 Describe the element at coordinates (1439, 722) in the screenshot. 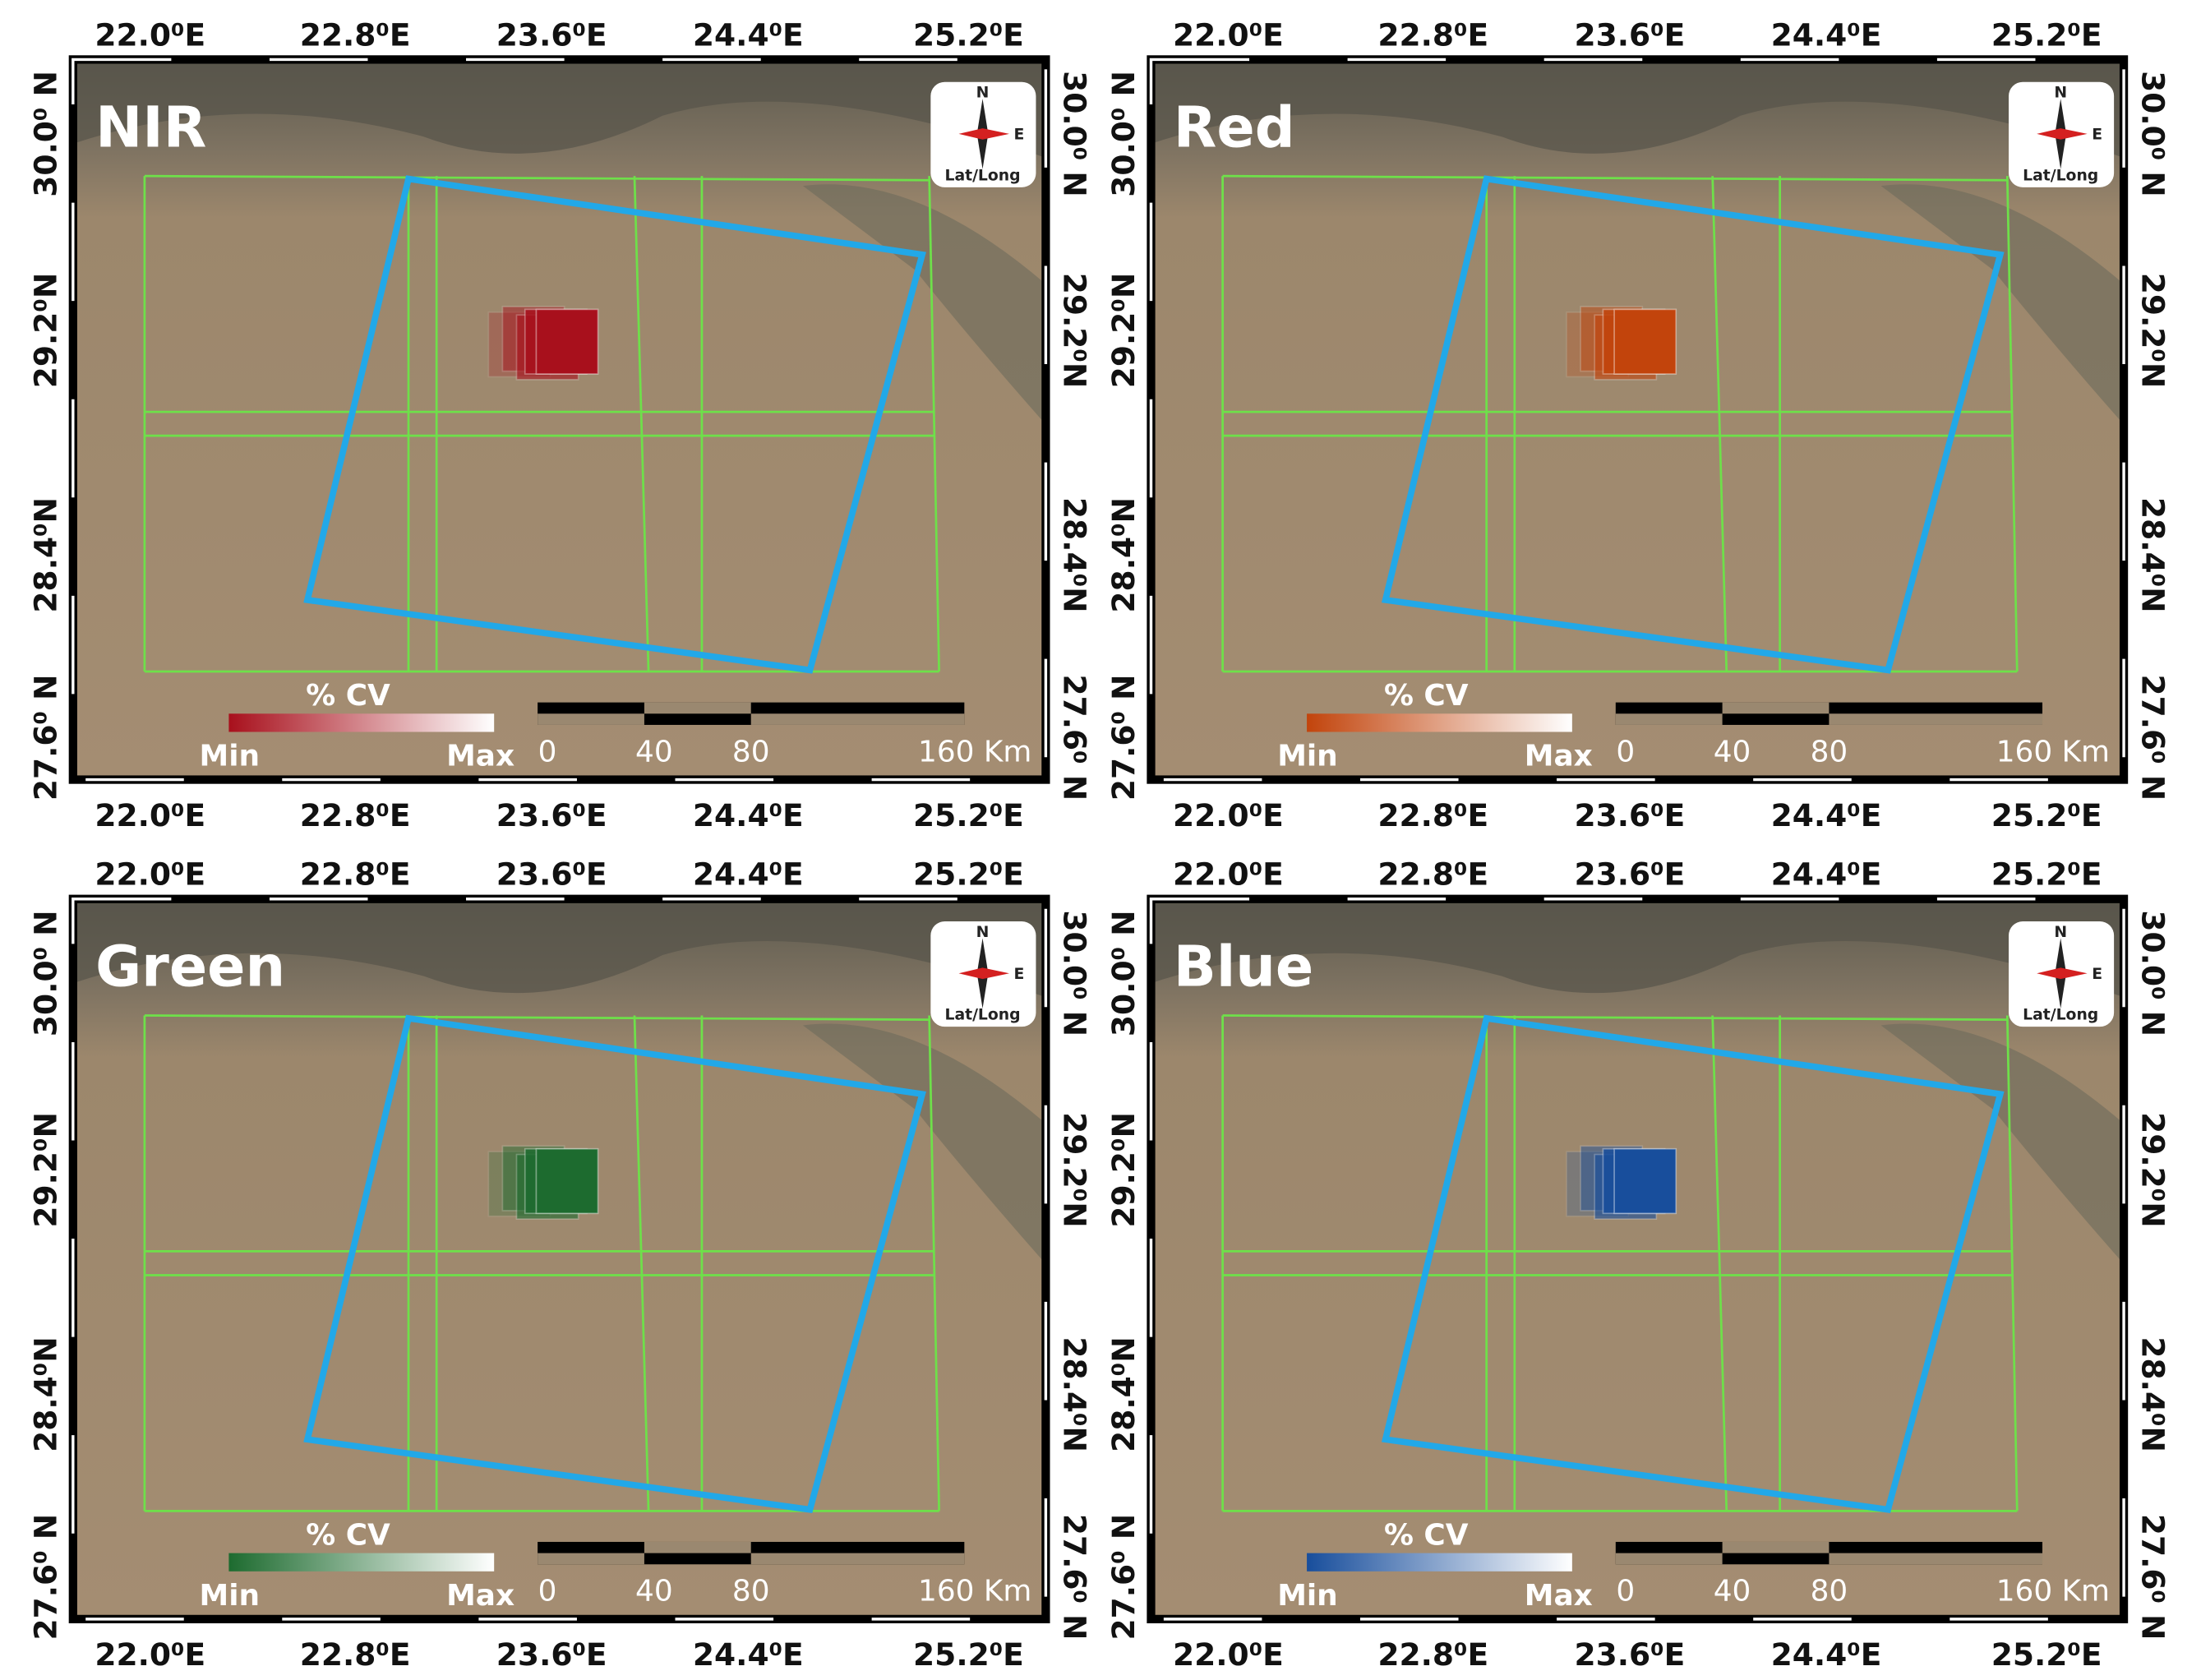

I see `legend-bar` at that location.